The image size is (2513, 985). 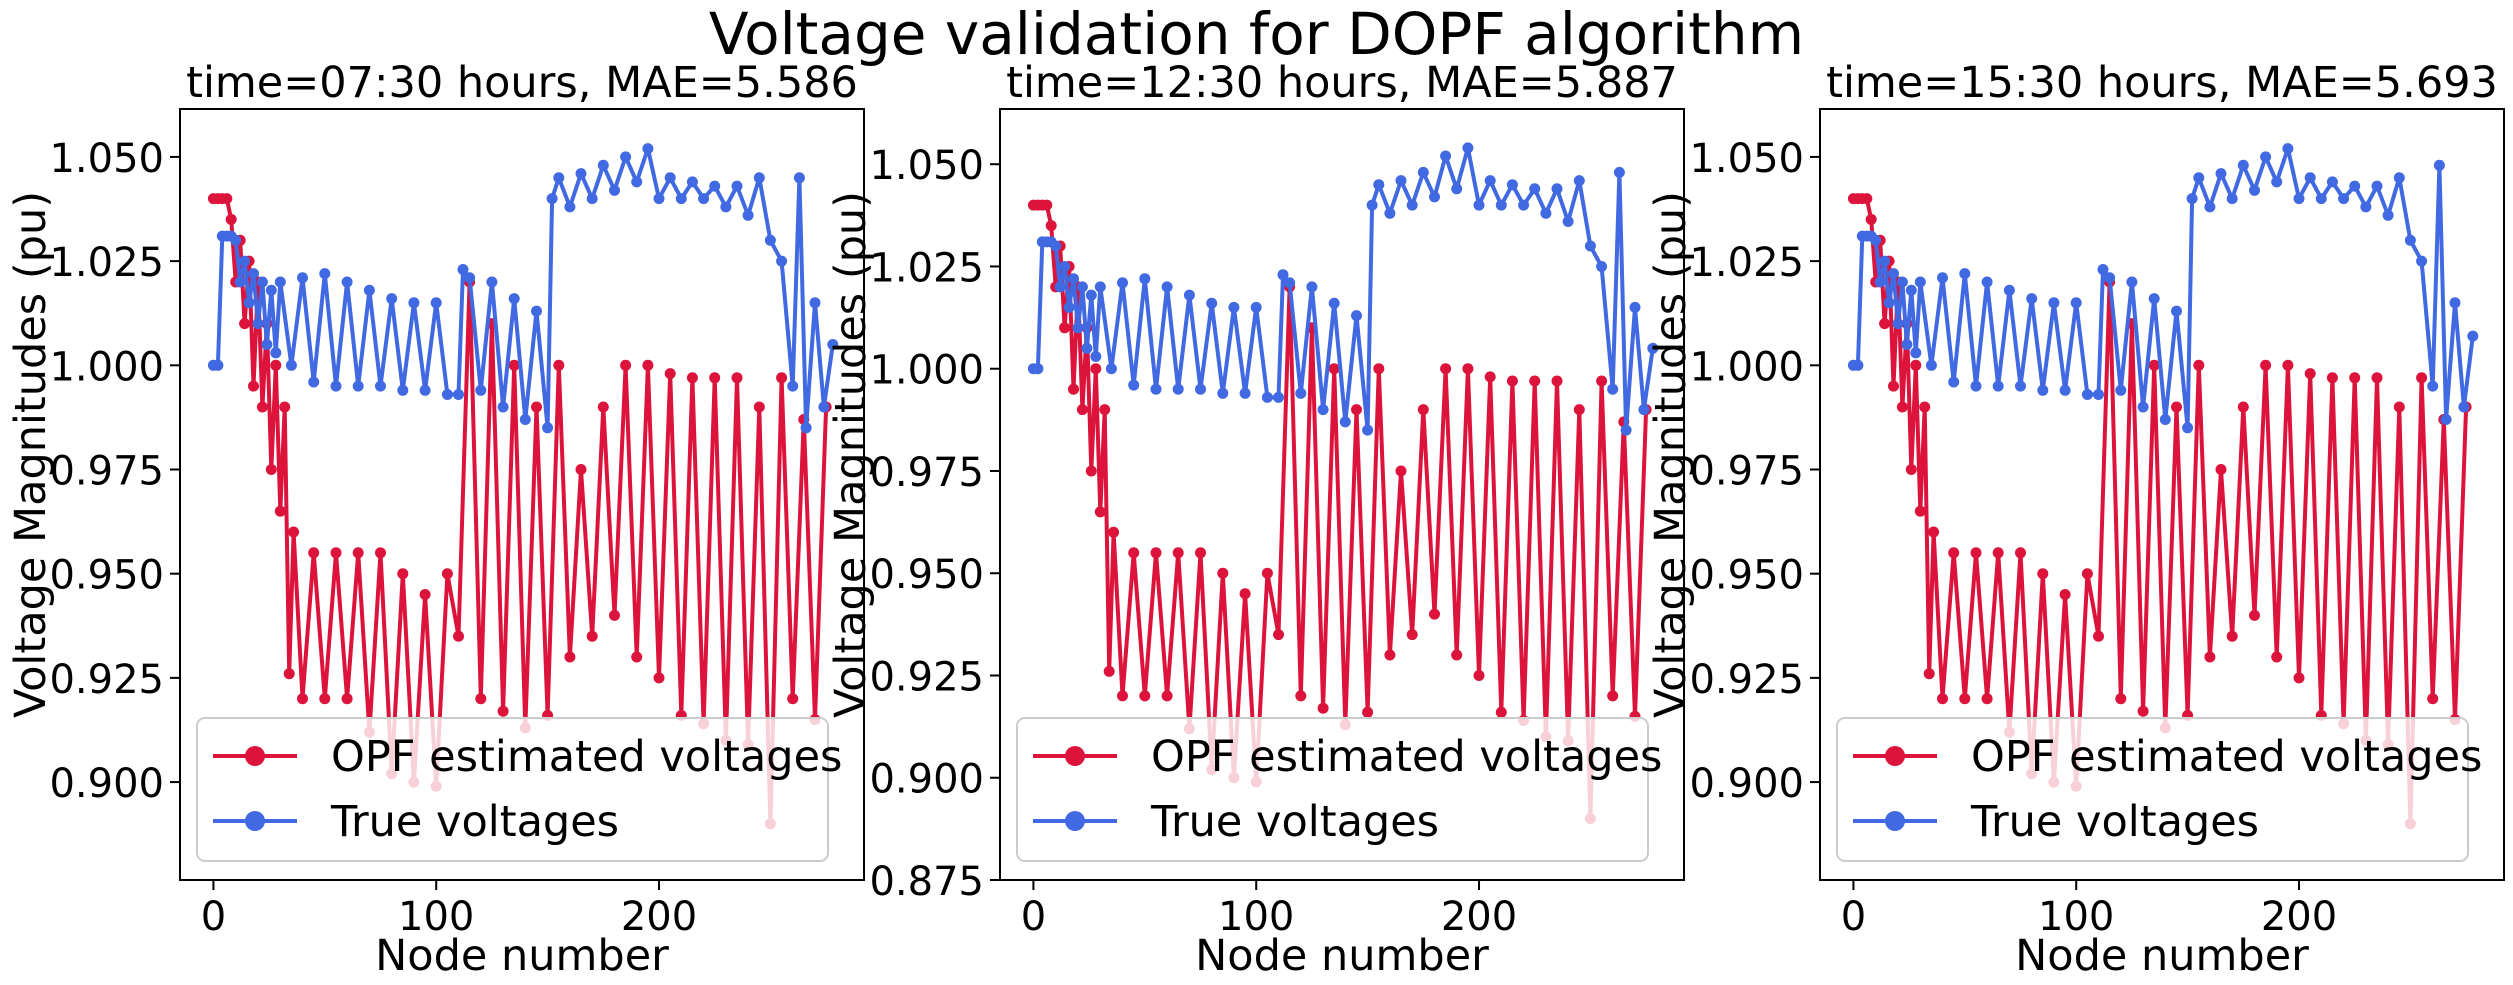 What do you see at coordinates (2163, 288) in the screenshot?
I see `series-true` at bounding box center [2163, 288].